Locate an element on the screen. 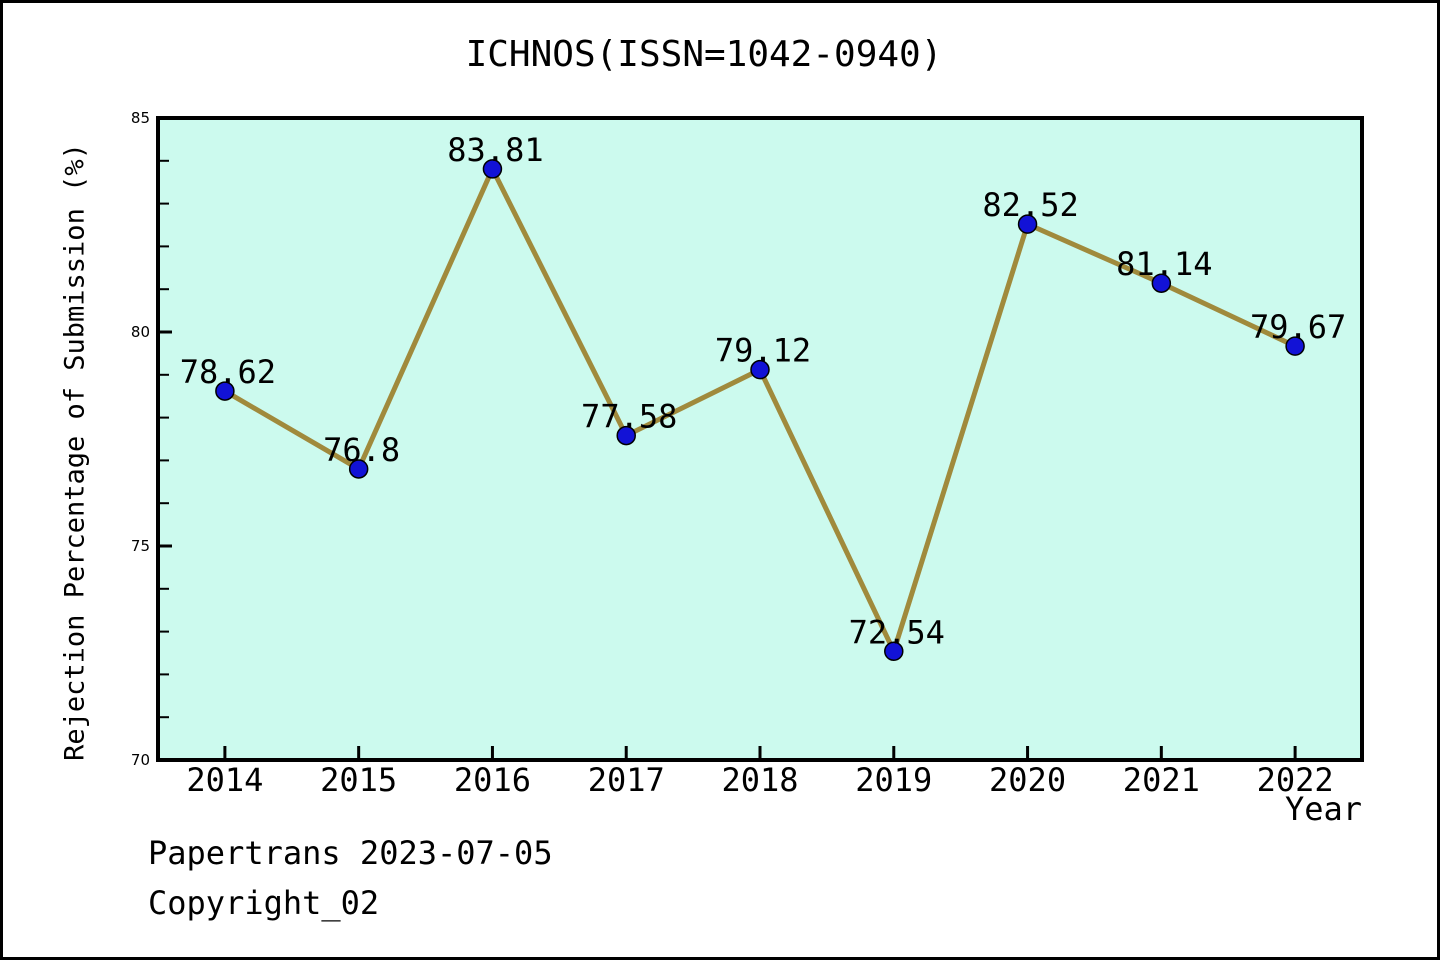  x-tick-label: 2021 is located at coordinates (1161, 780).